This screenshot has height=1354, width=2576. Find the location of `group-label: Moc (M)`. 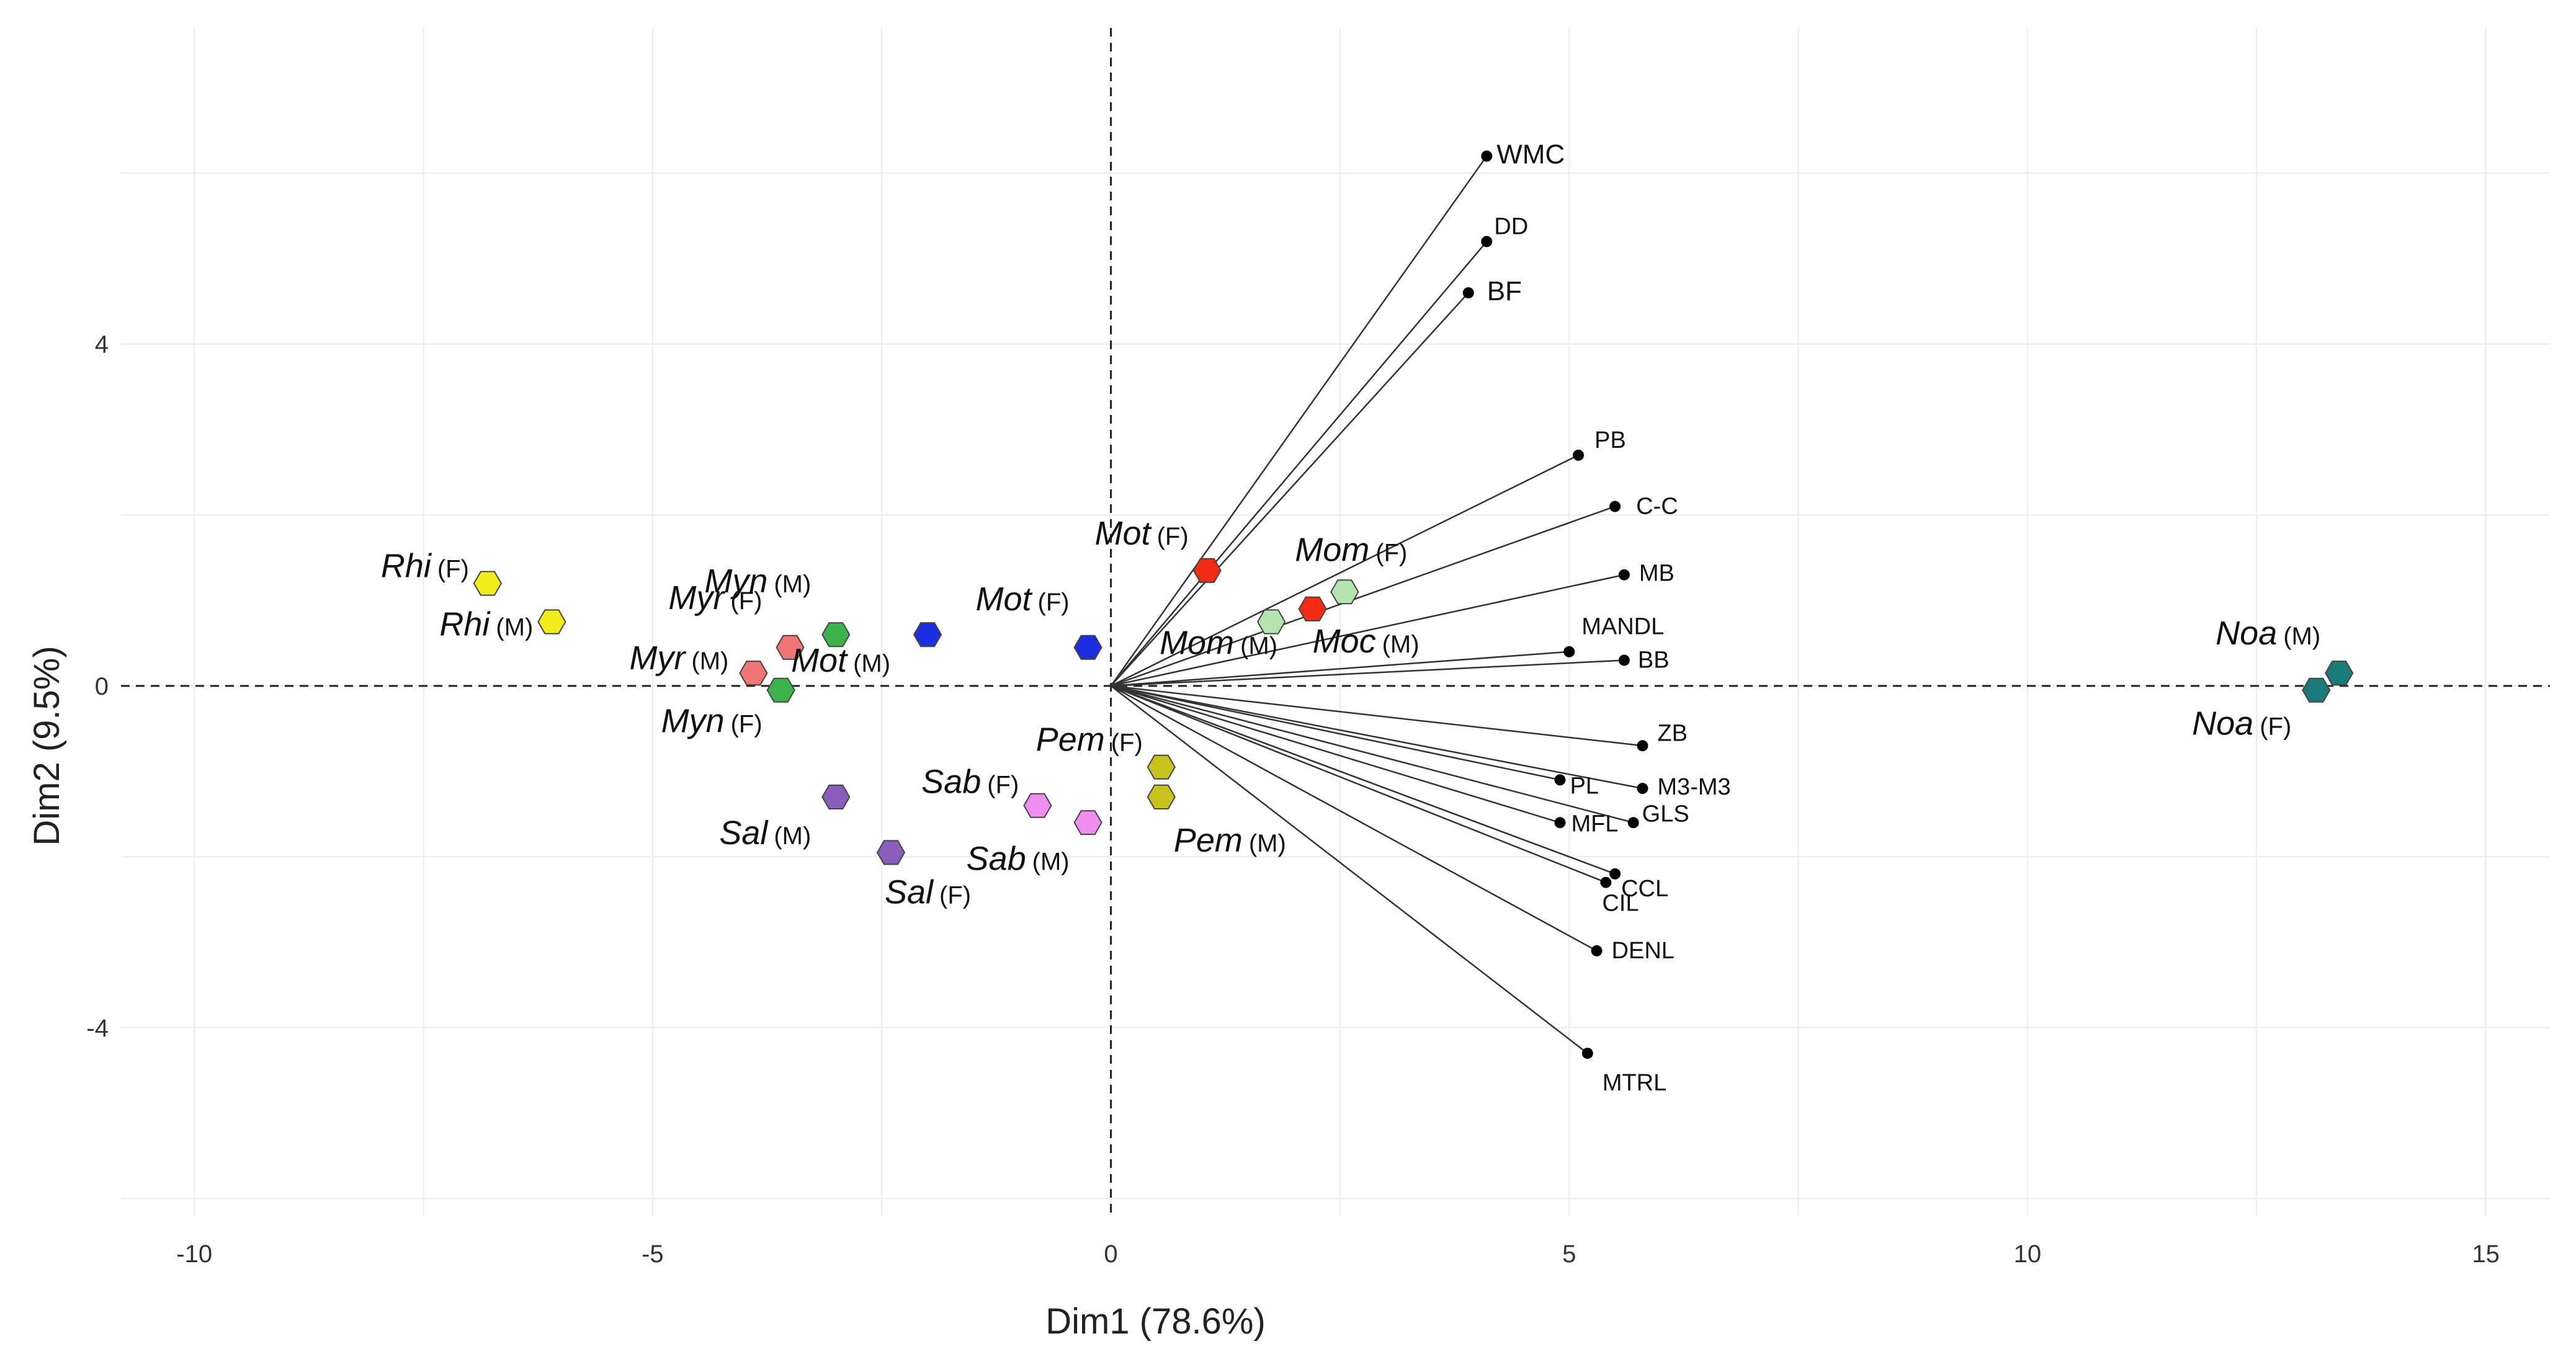

group-label: Moc (M) is located at coordinates (1366, 641).